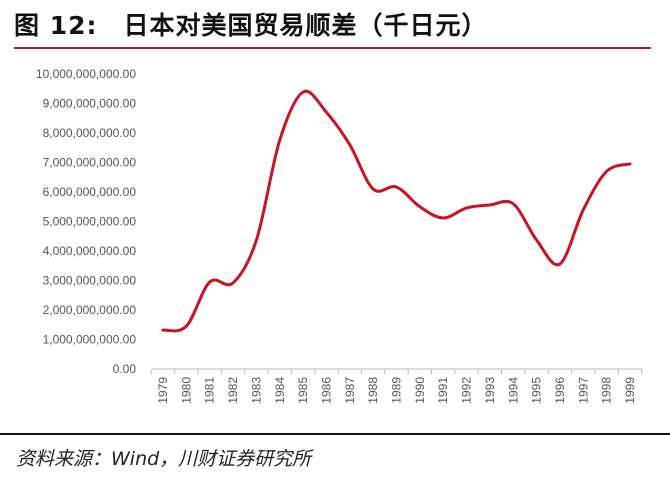 The height and width of the screenshot is (487, 670). What do you see at coordinates (373, 390) in the screenshot?
I see `x-tick-label: 1988` at bounding box center [373, 390].